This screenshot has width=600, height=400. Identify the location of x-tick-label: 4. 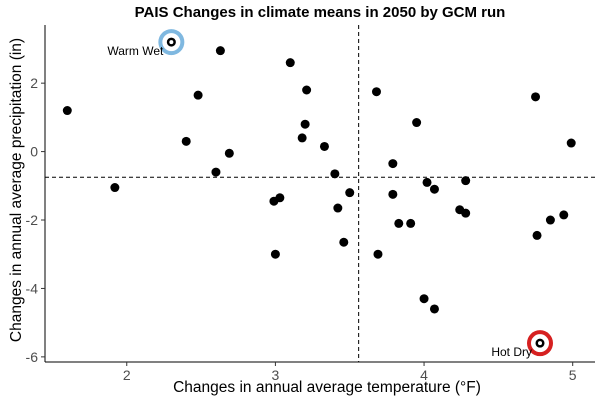
(424, 375).